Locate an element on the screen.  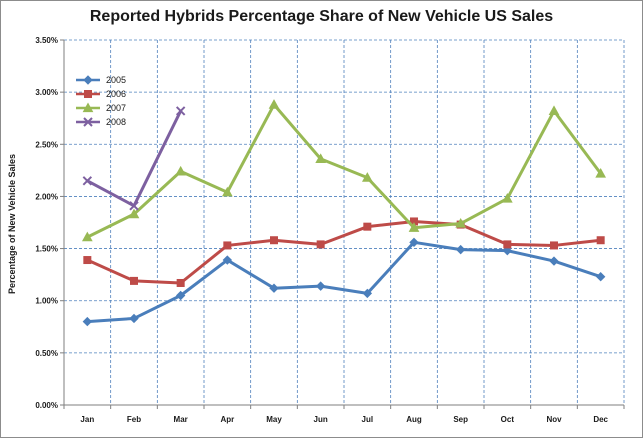
x-tick-label: Nov is located at coordinates (554, 419).